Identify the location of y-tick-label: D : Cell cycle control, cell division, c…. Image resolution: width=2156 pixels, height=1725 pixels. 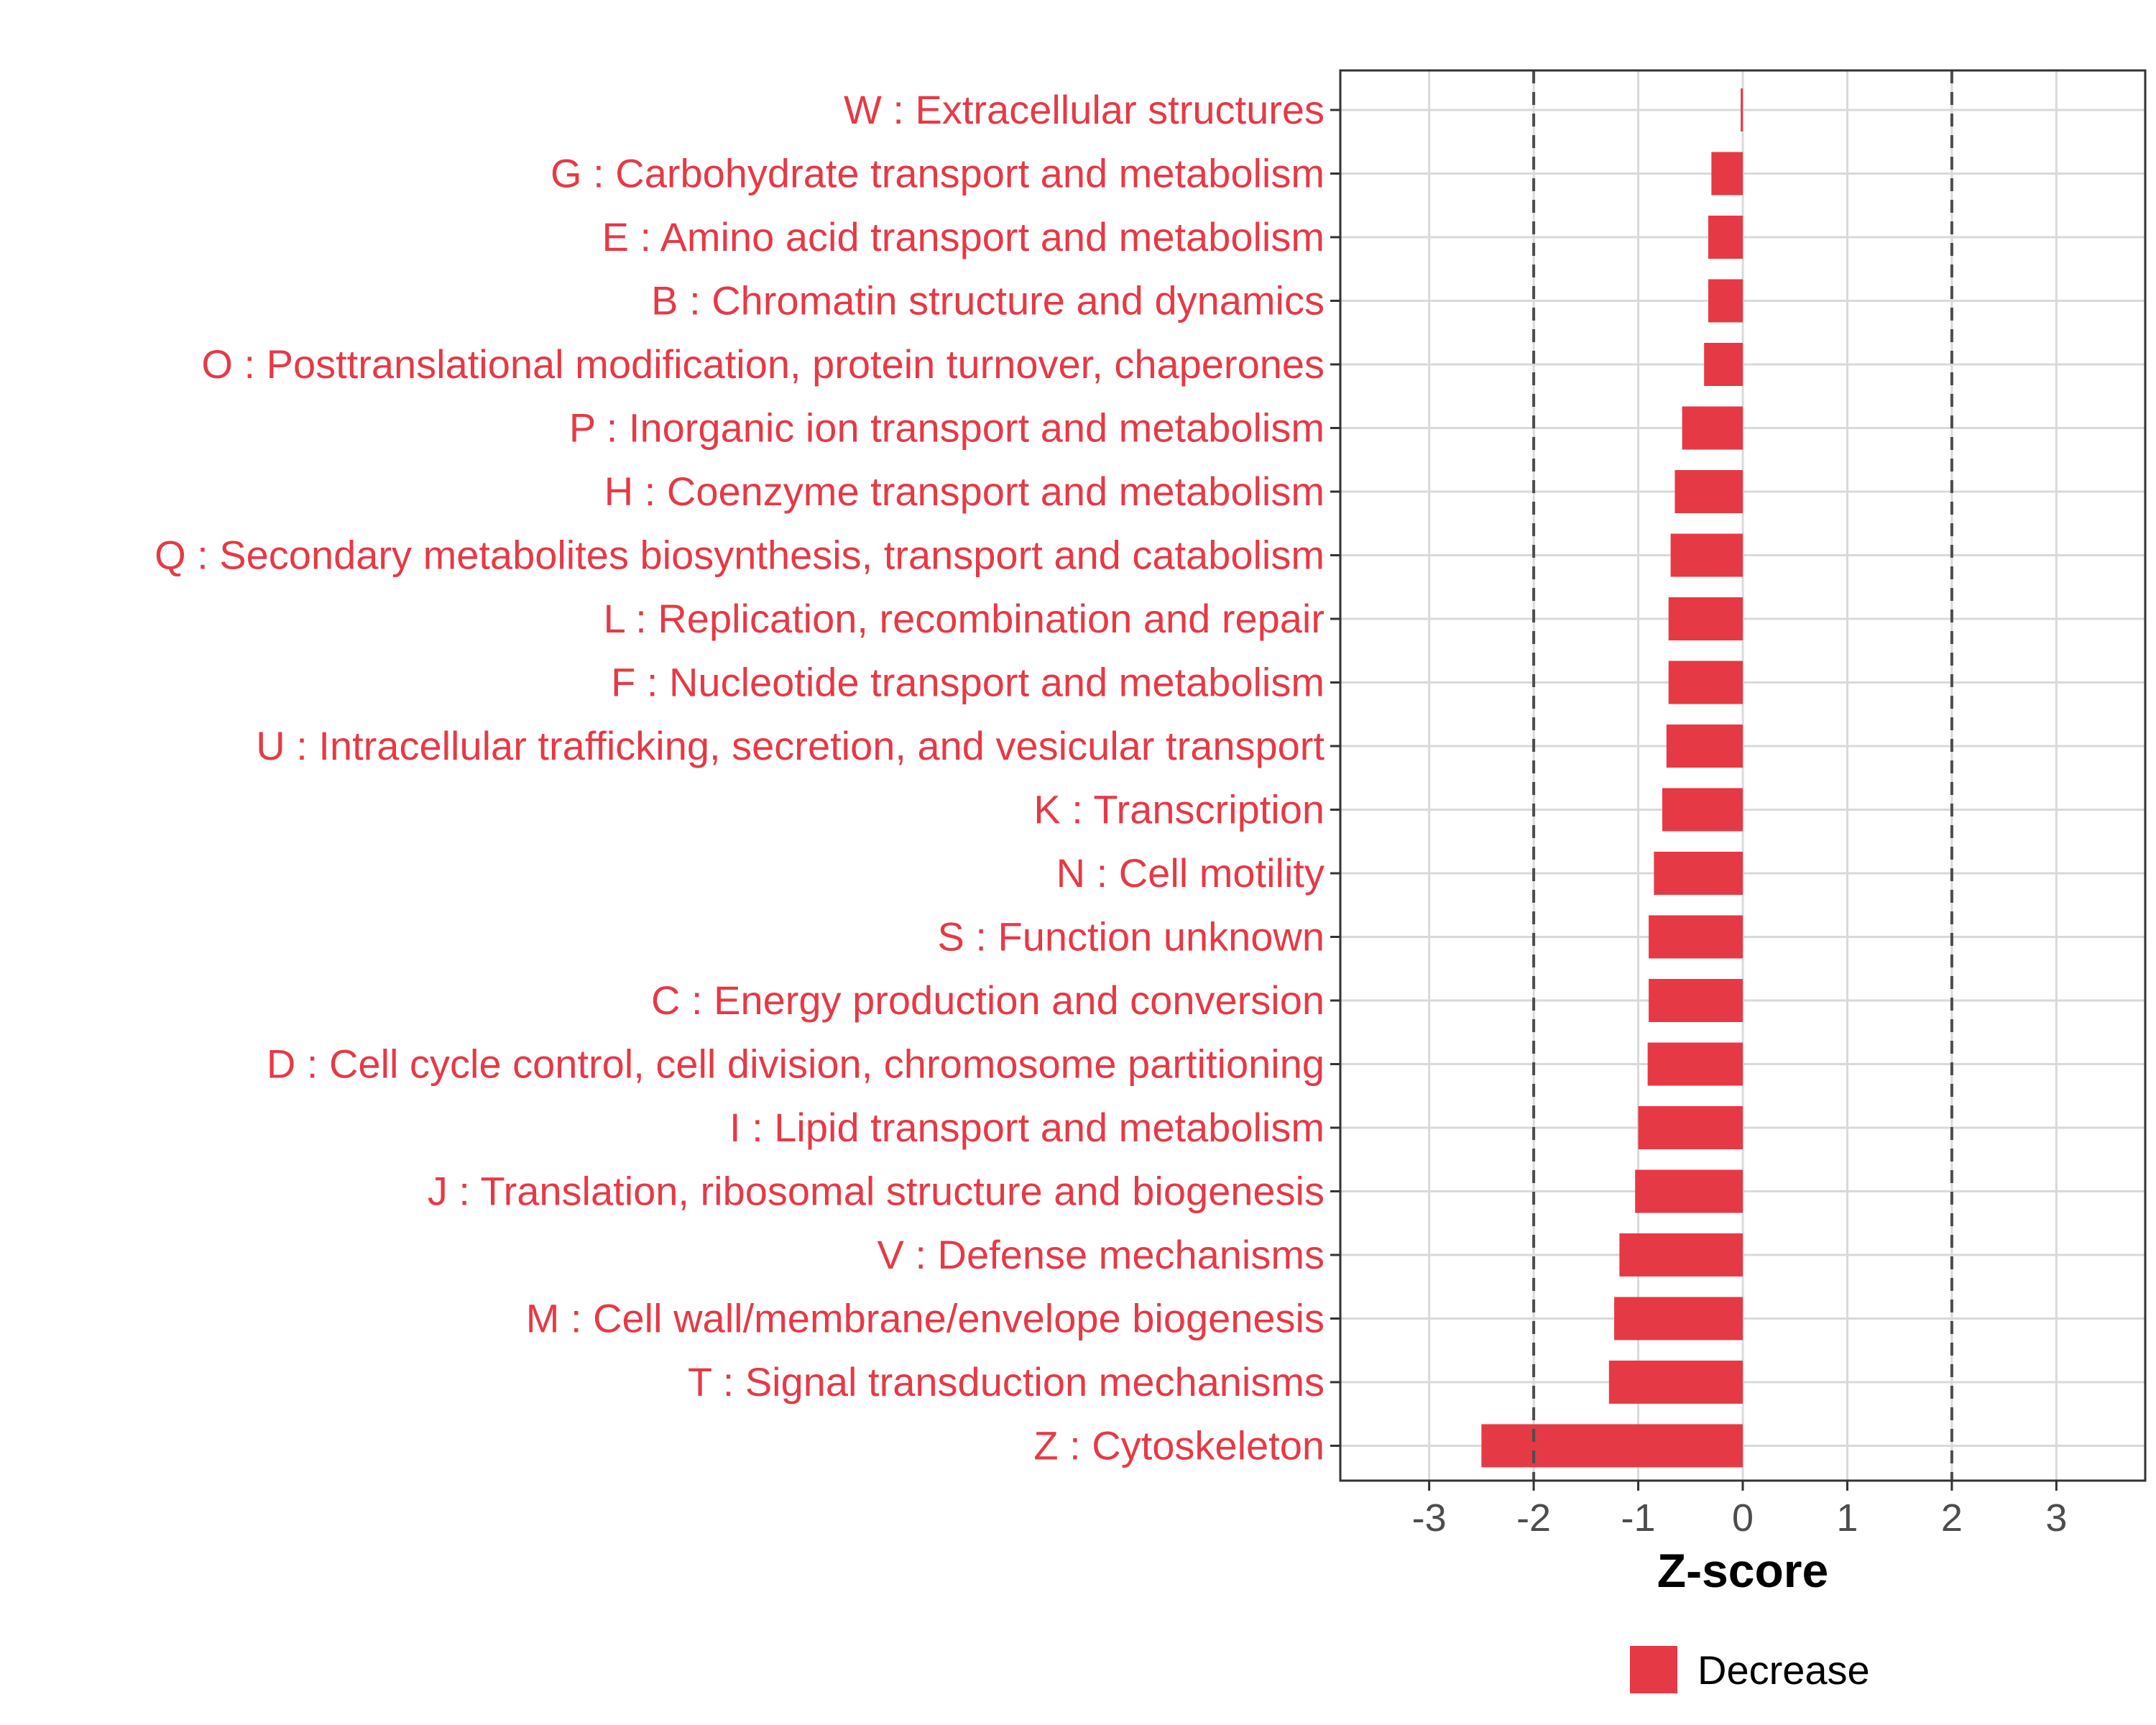
(796, 1064).